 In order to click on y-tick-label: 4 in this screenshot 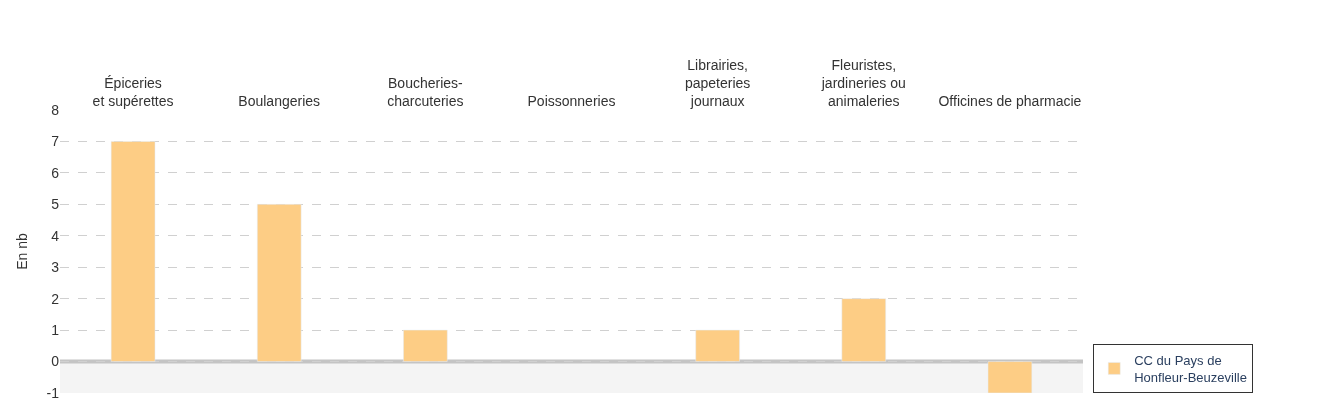, I will do `click(55, 235)`.